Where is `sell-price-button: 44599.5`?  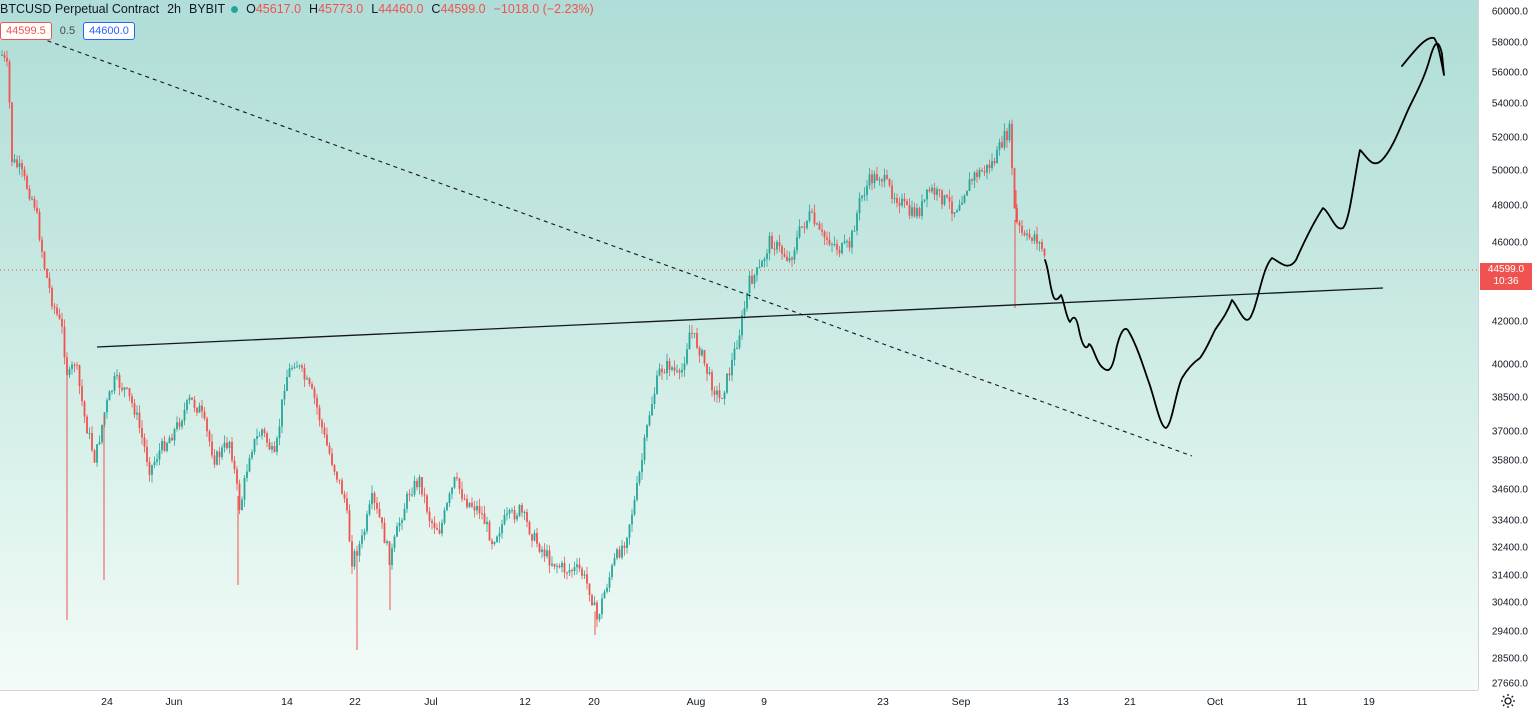 sell-price-button: 44599.5 is located at coordinates (26, 31).